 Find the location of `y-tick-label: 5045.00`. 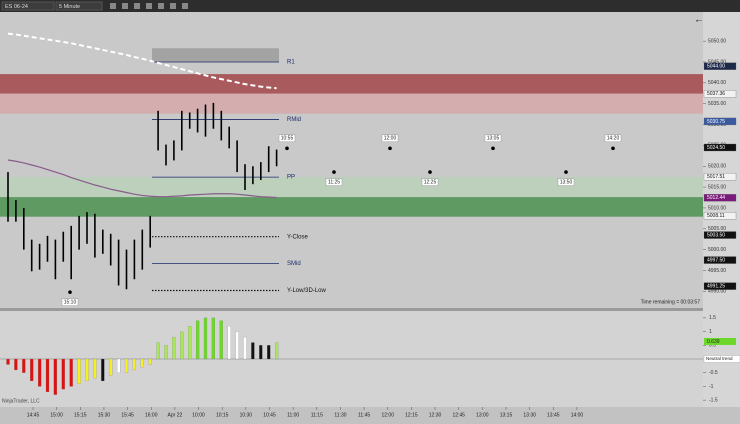

y-tick-label: 5045.00 is located at coordinates (717, 62).